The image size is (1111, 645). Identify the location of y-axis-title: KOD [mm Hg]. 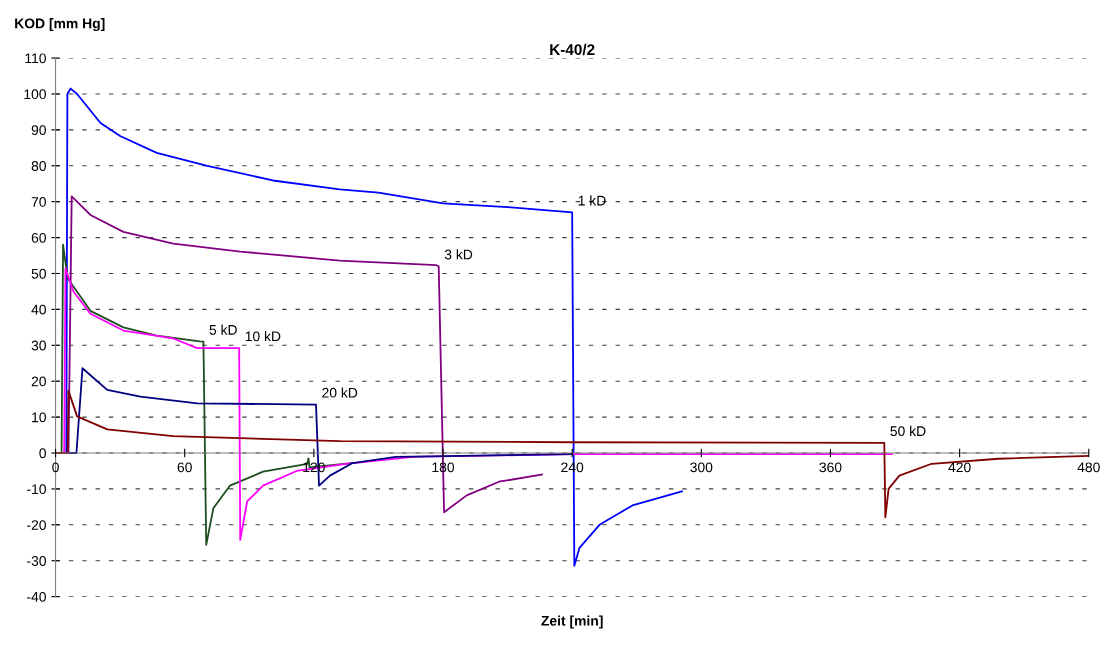
(60, 25).